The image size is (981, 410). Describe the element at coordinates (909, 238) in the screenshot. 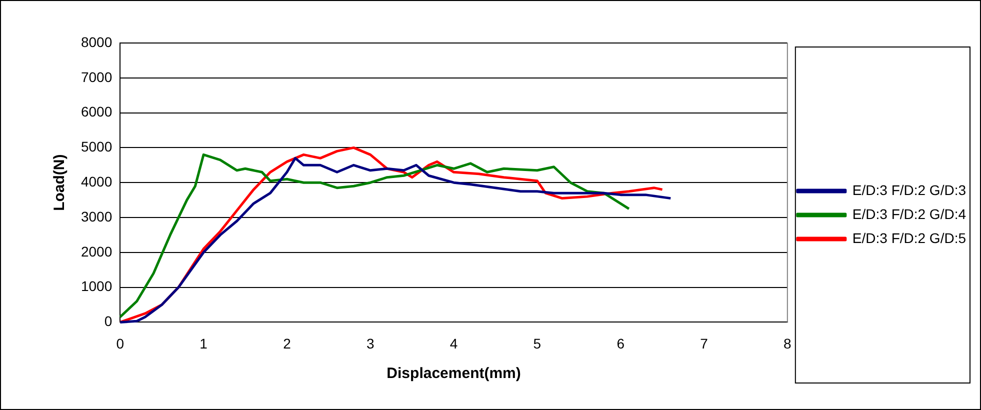

I see `legend-label: E/D:3 F/D:2 G/D:5` at that location.